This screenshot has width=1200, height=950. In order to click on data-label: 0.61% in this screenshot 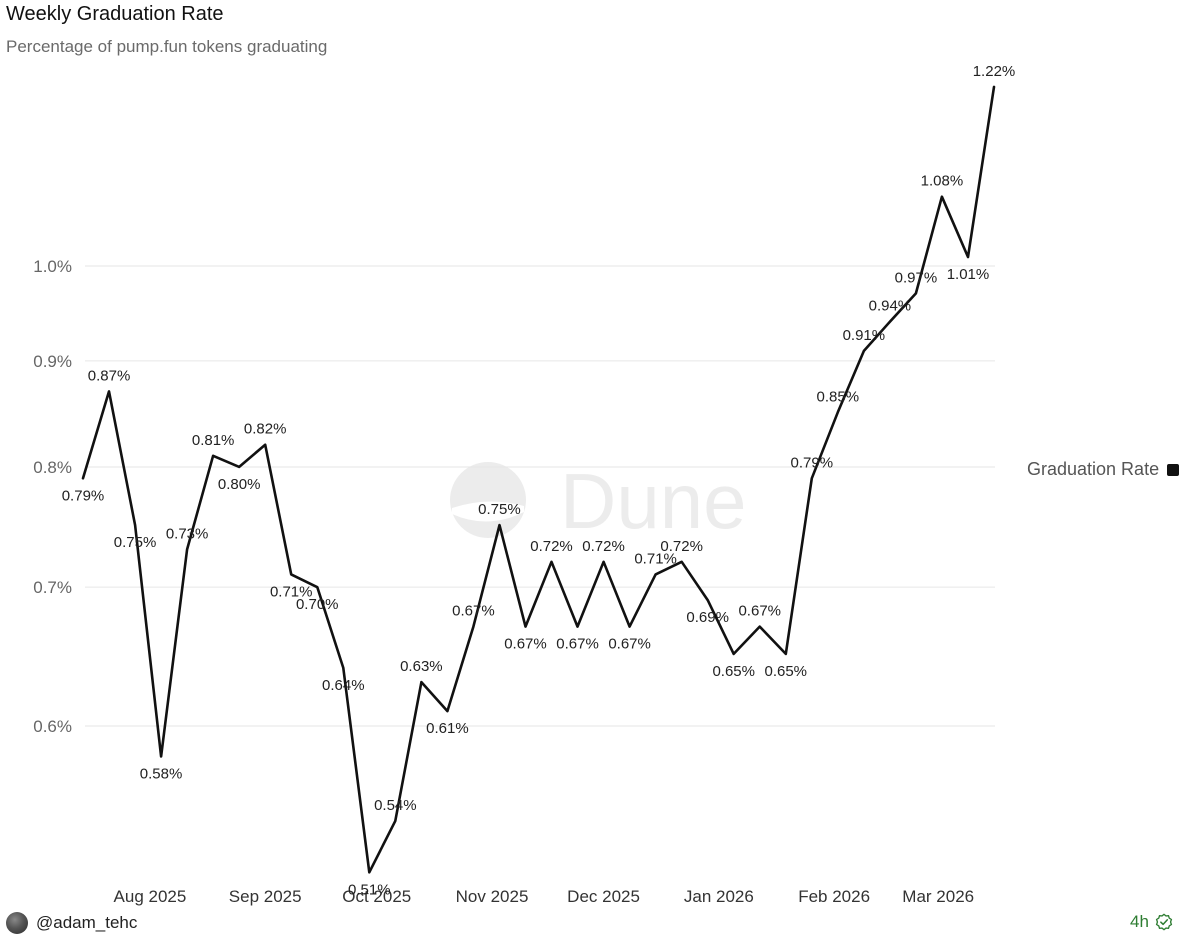, I will do `click(447, 728)`.